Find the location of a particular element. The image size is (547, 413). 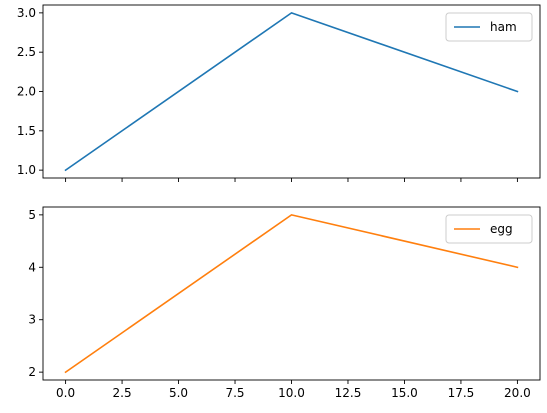

top-legend-label-ham: ham is located at coordinates (503, 27).